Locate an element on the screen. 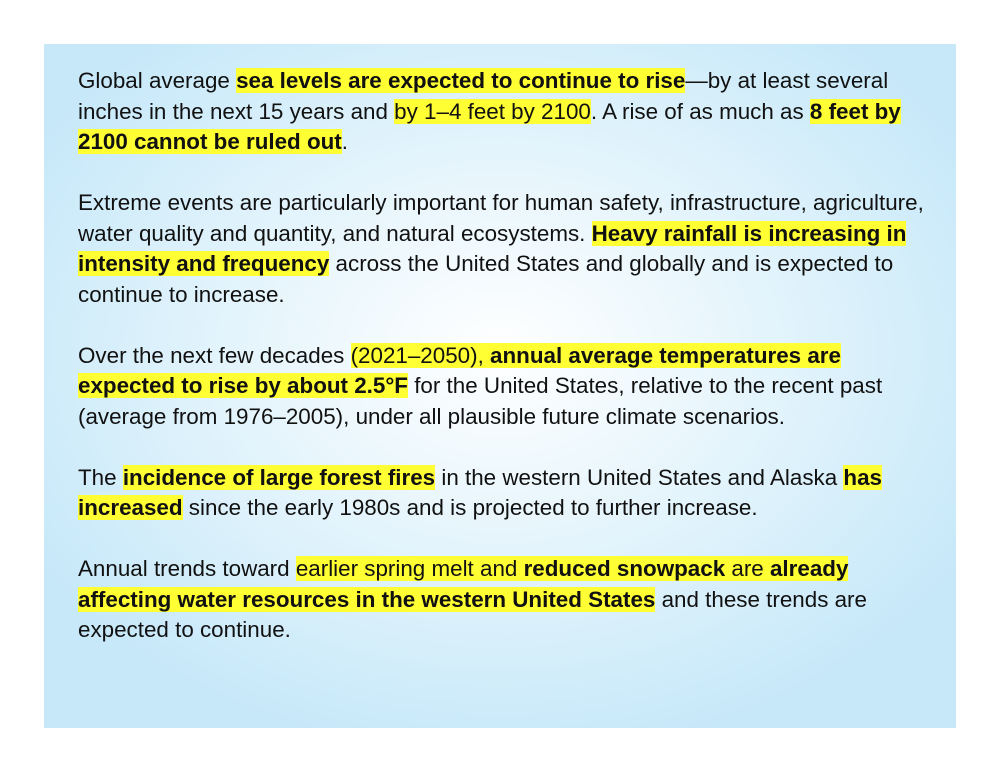  highlighted-text: by 1–4 feet by 2100 is located at coordinates (492, 111).